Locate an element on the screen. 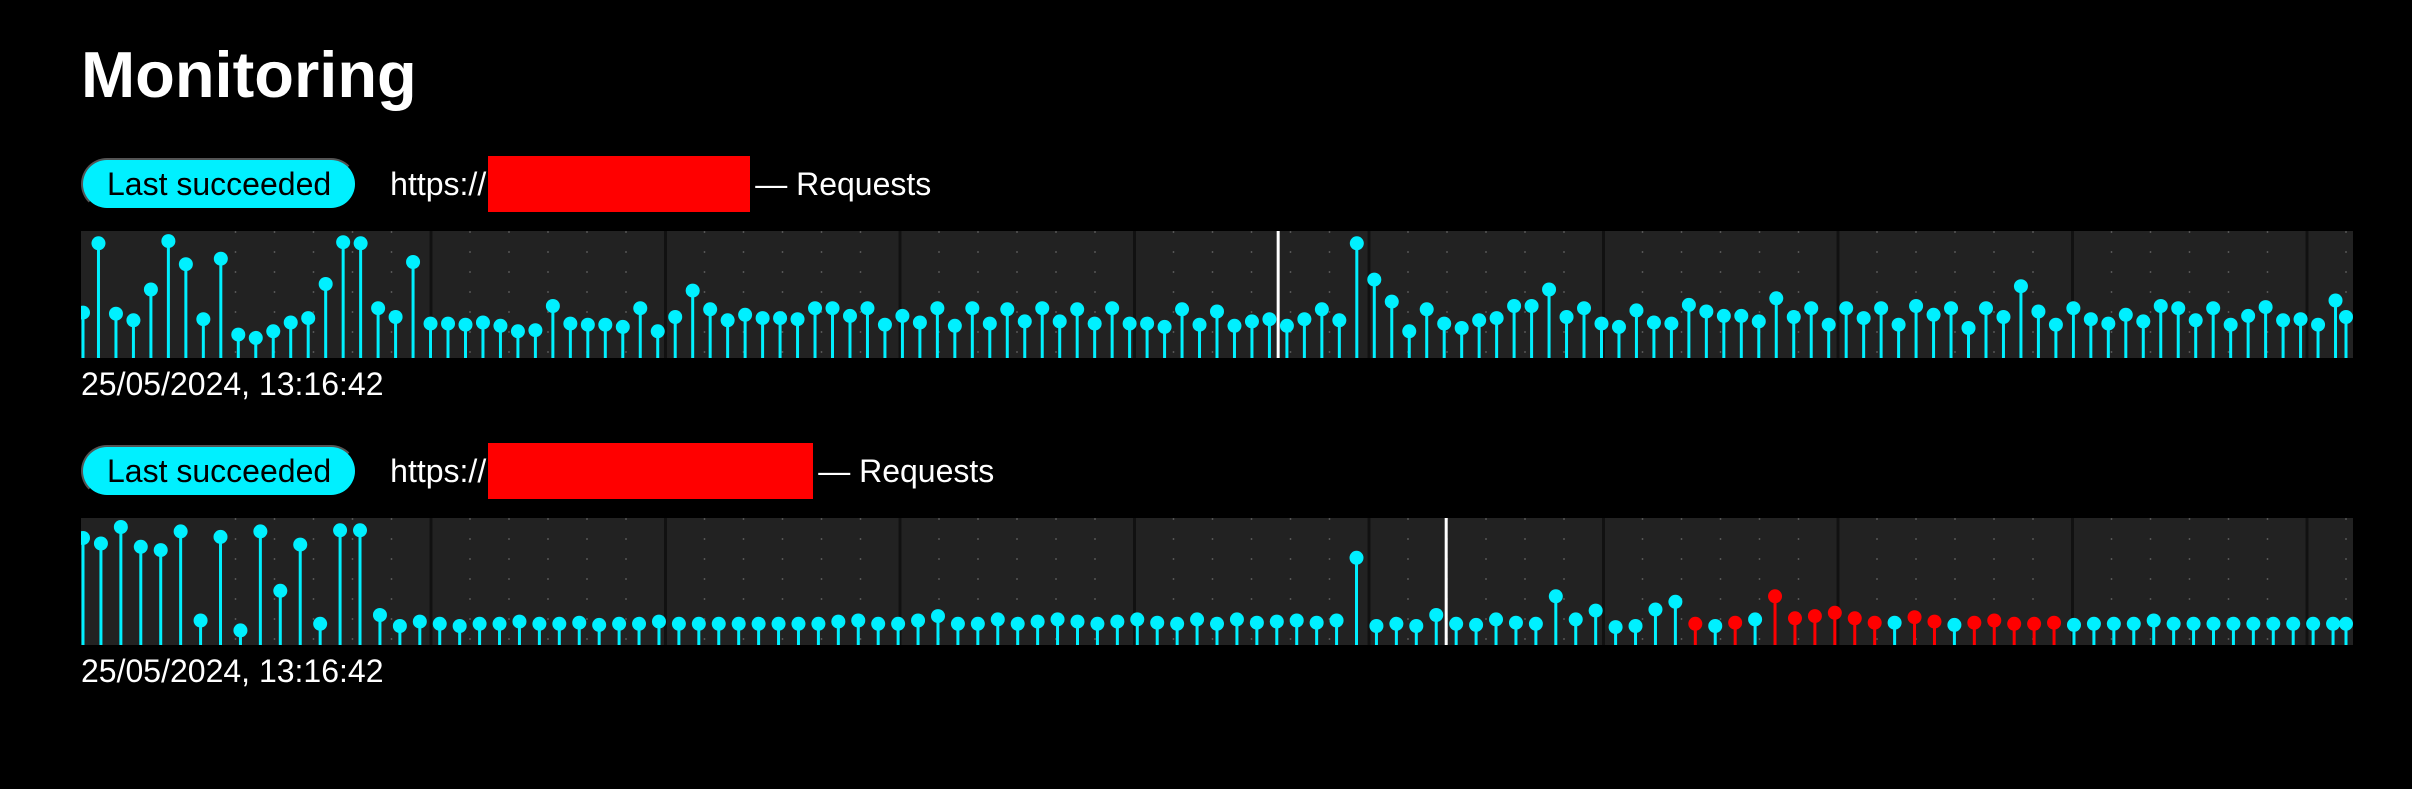 The image size is (2412, 789). url-prefix: https:// is located at coordinates (438, 471).